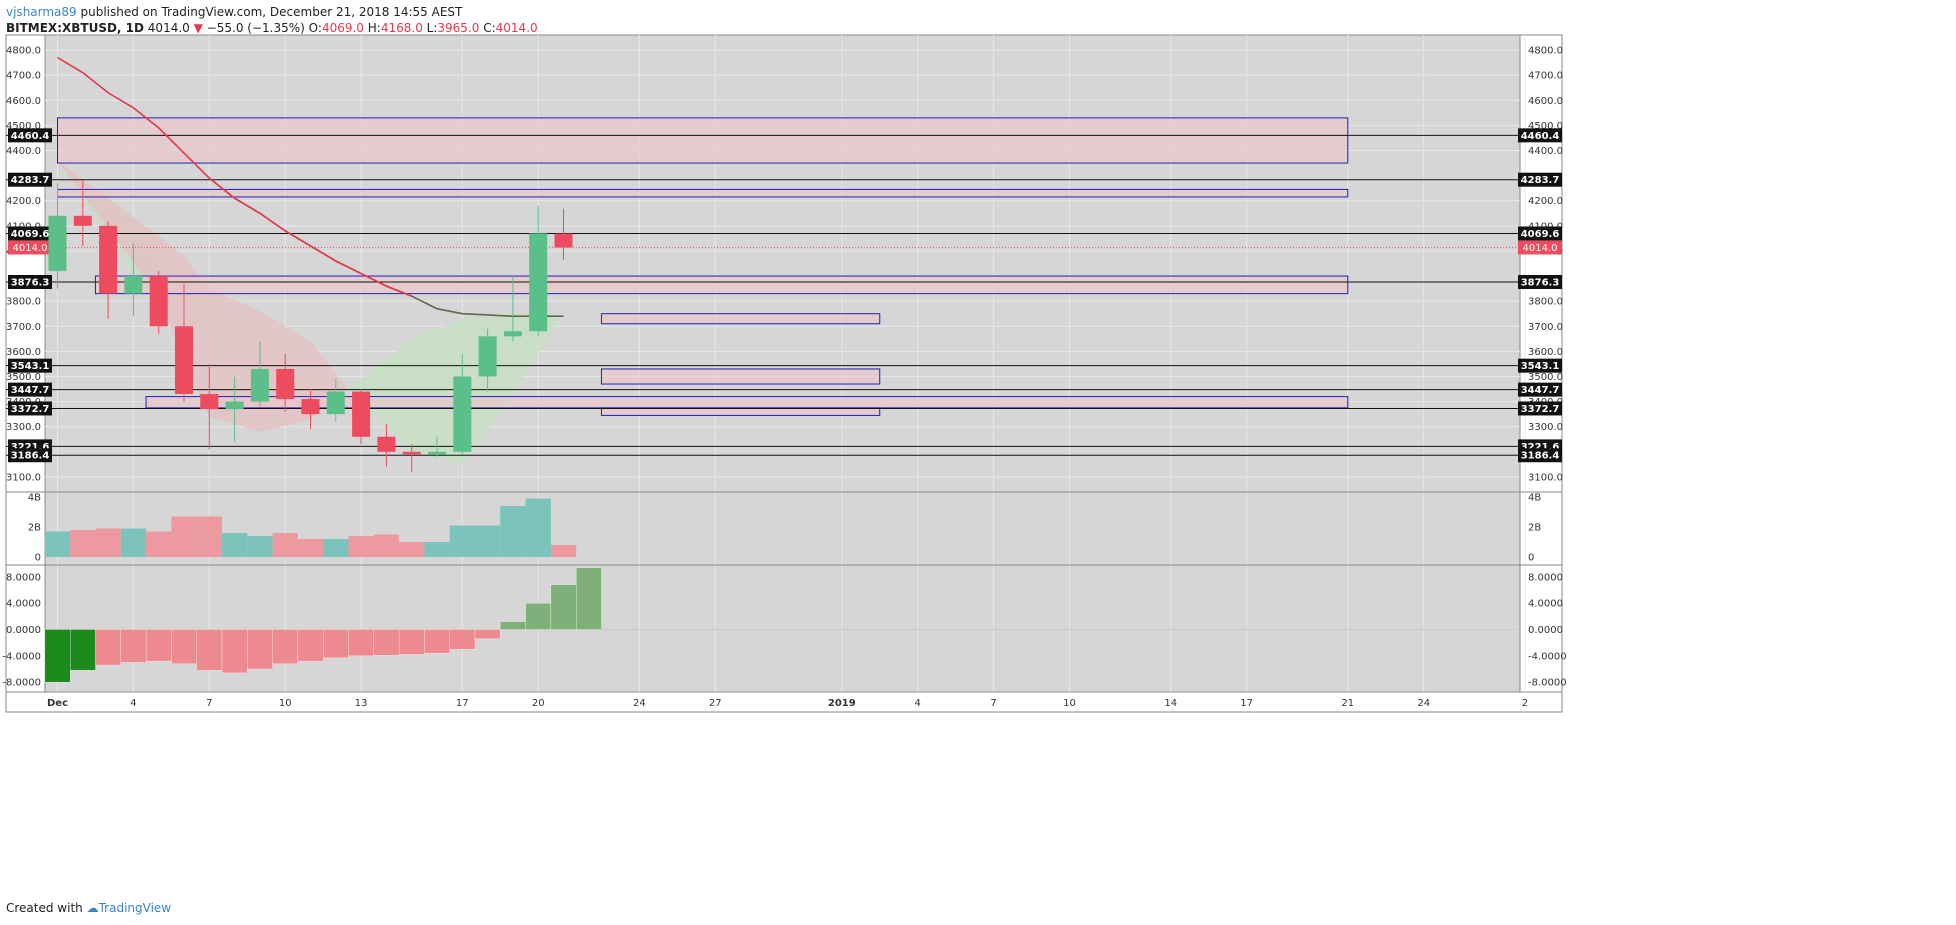  I want to click on x-tick-label: 2019, so click(842, 703).